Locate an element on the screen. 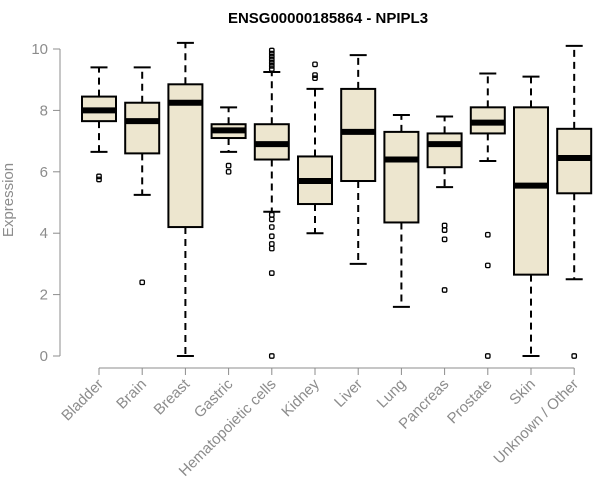 The width and height of the screenshot is (600, 500). x-tick-label: Prostate is located at coordinates (470, 402).